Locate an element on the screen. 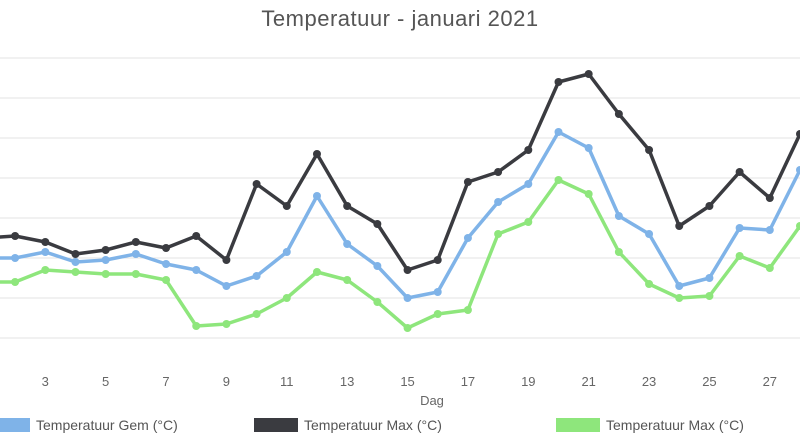  x-tick-labels: 3 5 7 9 11 13 15 17 19 21 23 25 27 is located at coordinates (409, 381).